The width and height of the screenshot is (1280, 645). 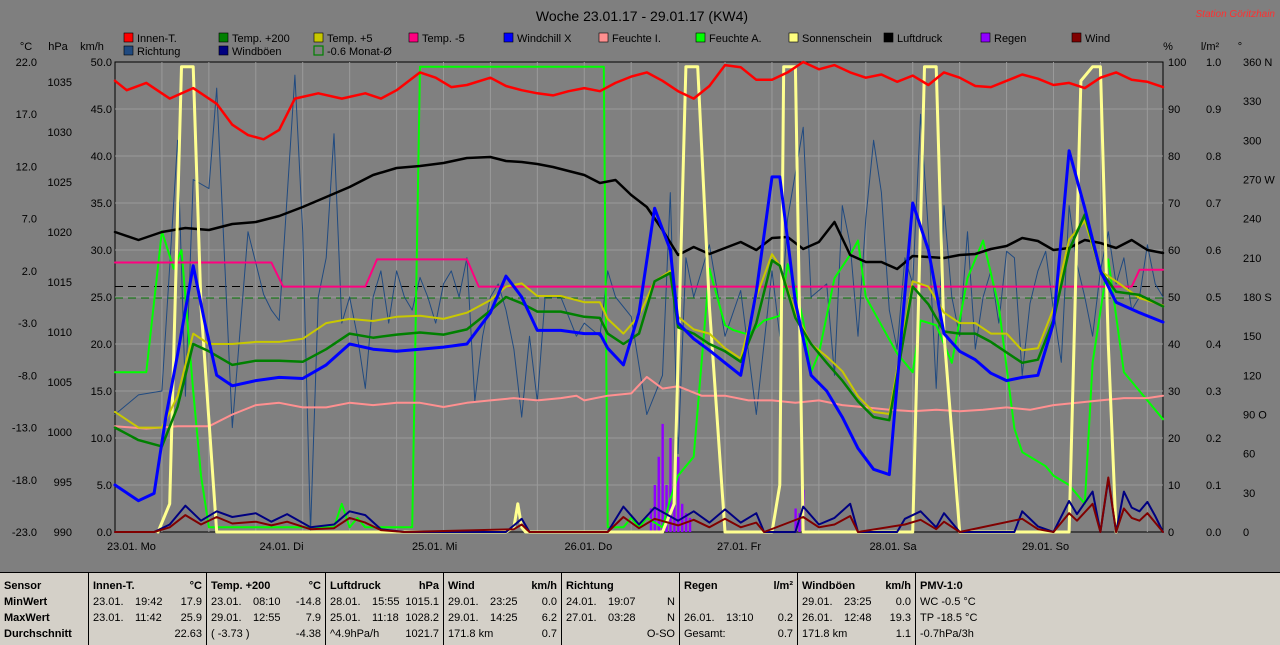 What do you see at coordinates (261, 39) in the screenshot?
I see `legend-label: Temp. +200` at bounding box center [261, 39].